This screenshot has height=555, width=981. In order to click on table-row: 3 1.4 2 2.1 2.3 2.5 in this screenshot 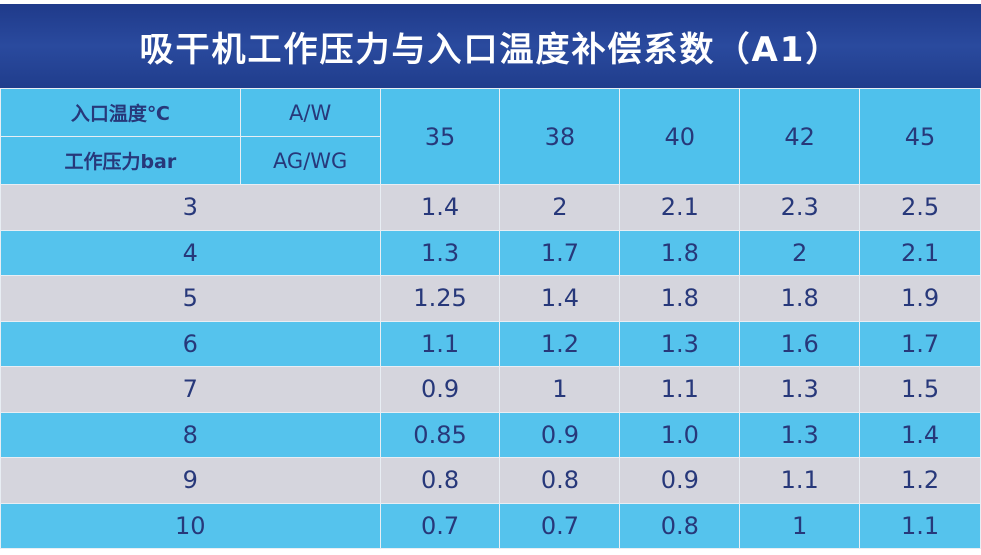, I will do `click(490, 207)`.